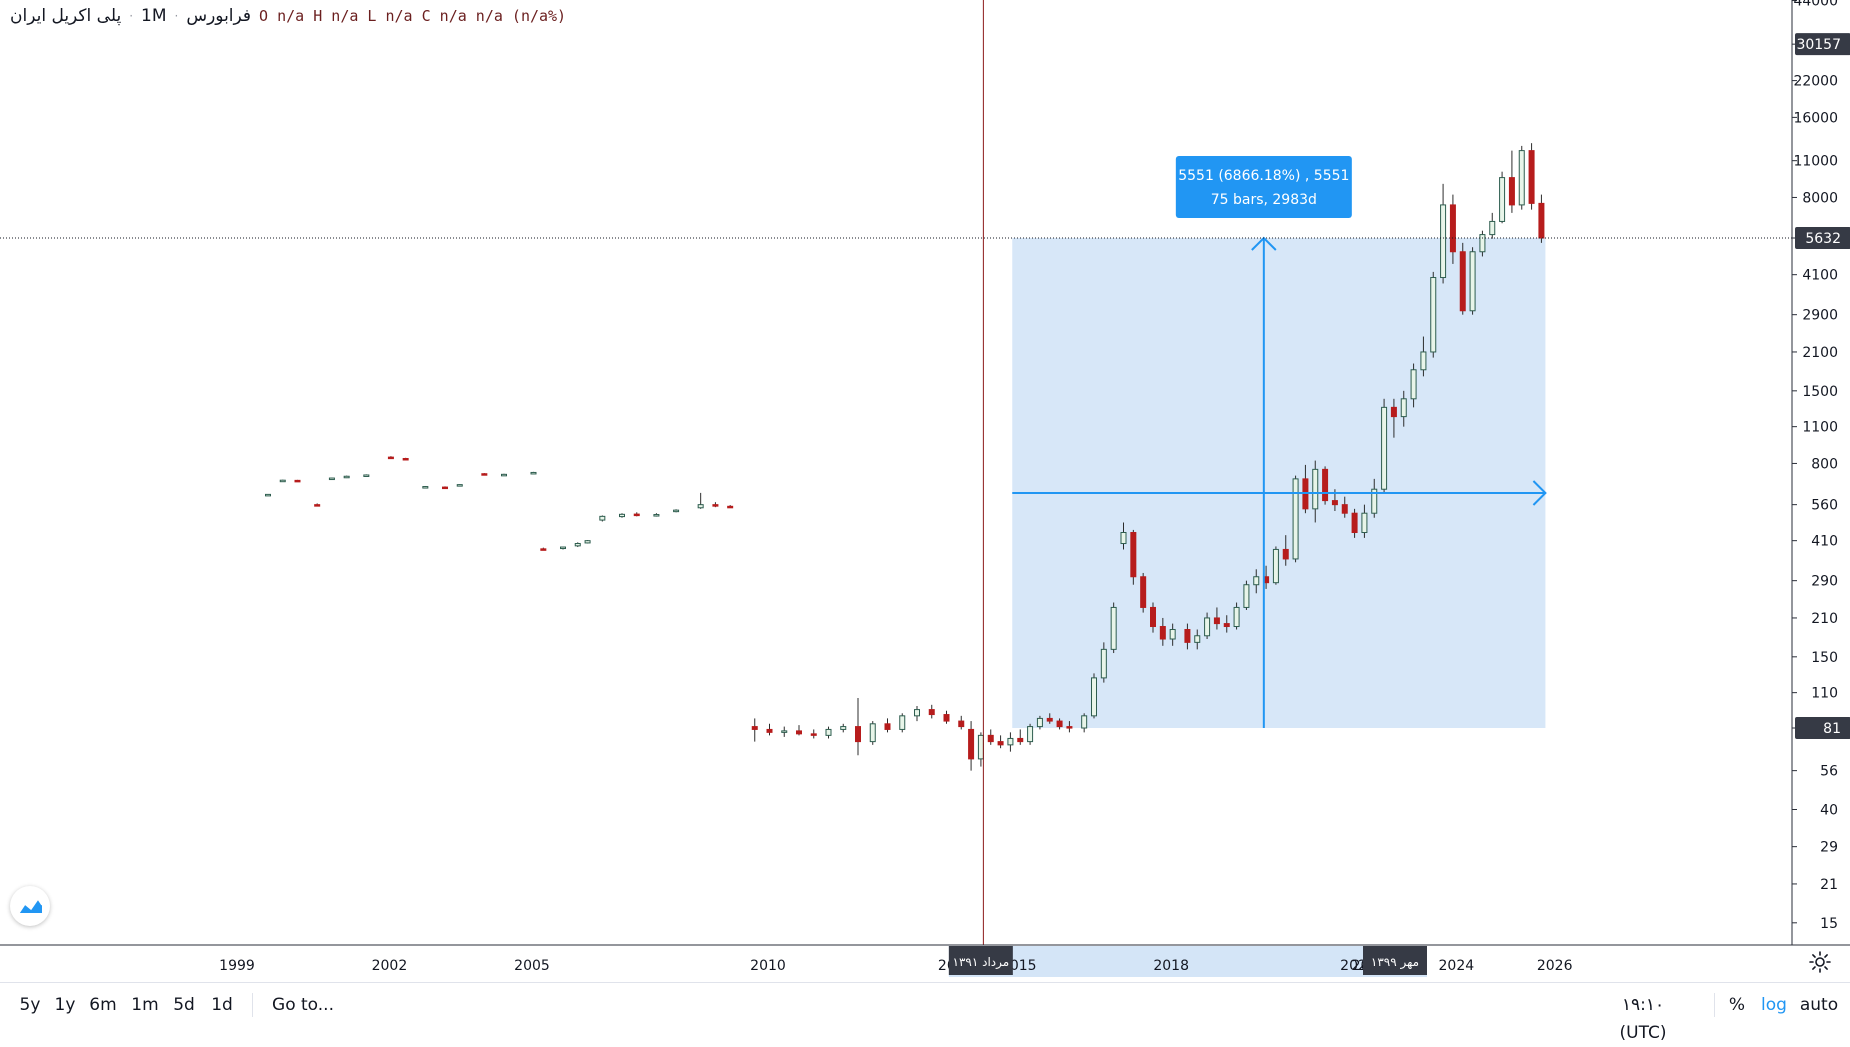  I want to click on range-6m-button: 6m, so click(103, 1005).